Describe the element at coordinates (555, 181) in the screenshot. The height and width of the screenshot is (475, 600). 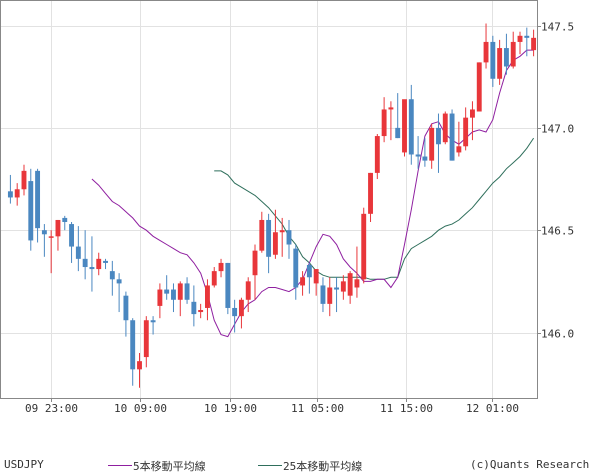
I see `y-tick-labels: 147.5 147.0 146.5 146.0` at that location.